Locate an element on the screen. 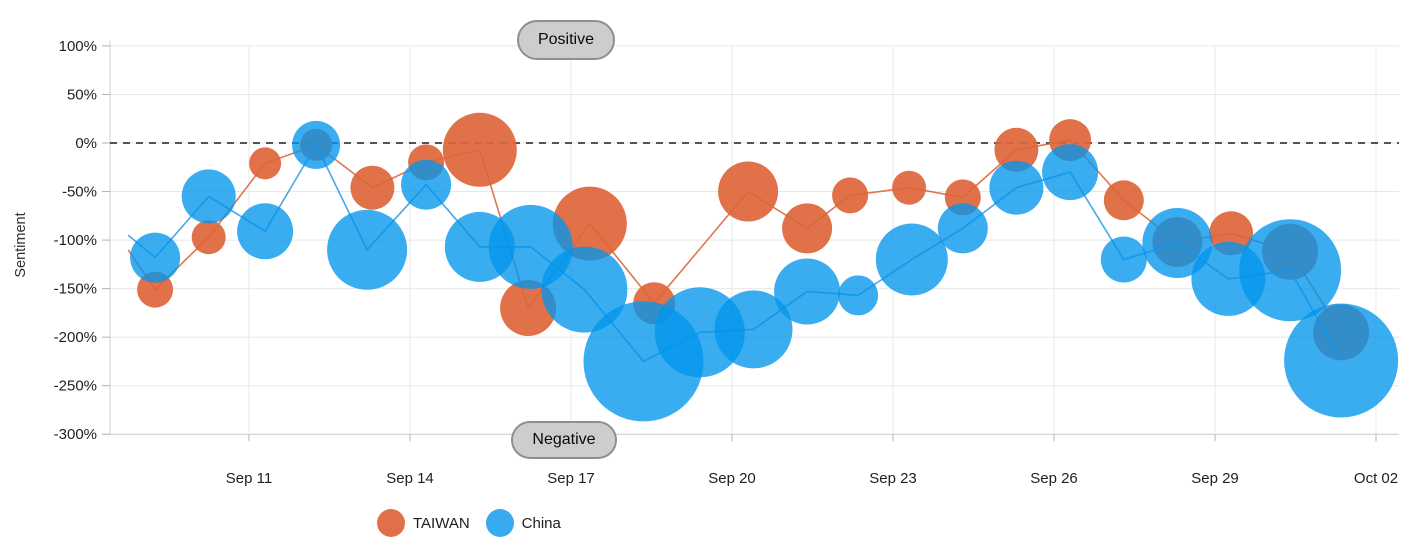  y-tick-label: -50% is located at coordinates (79, 192).